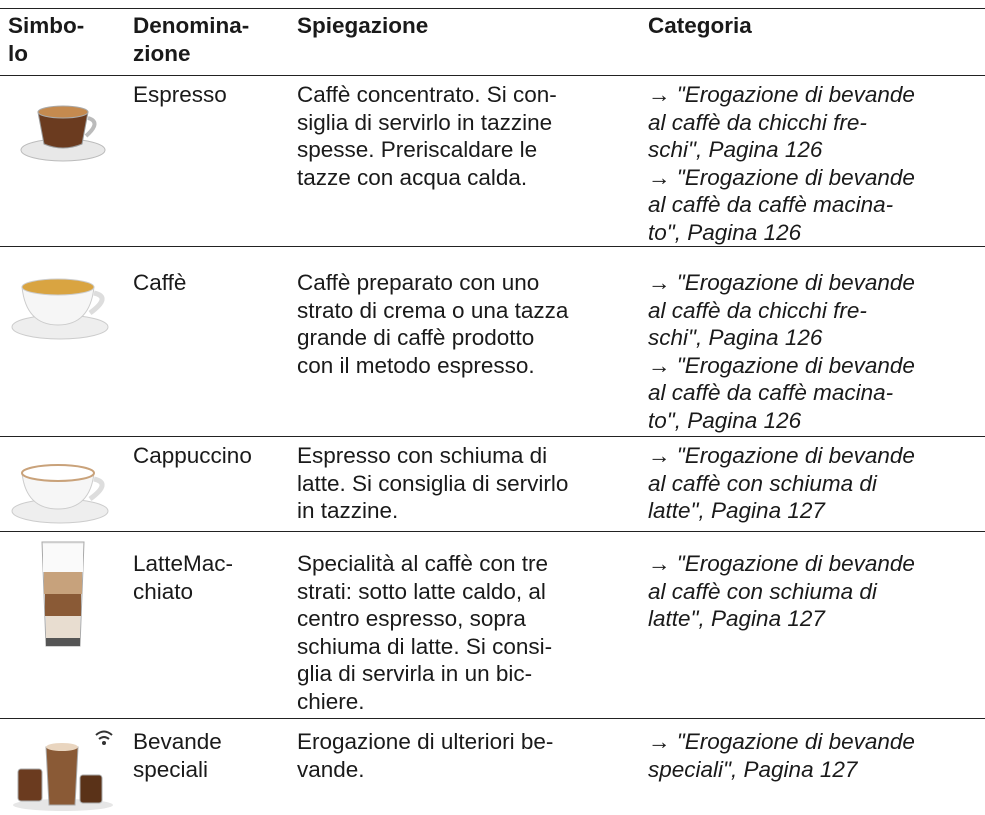  Describe the element at coordinates (425, 646) in the screenshot. I see `text-line: schiuma di latte. Si consi-` at that location.